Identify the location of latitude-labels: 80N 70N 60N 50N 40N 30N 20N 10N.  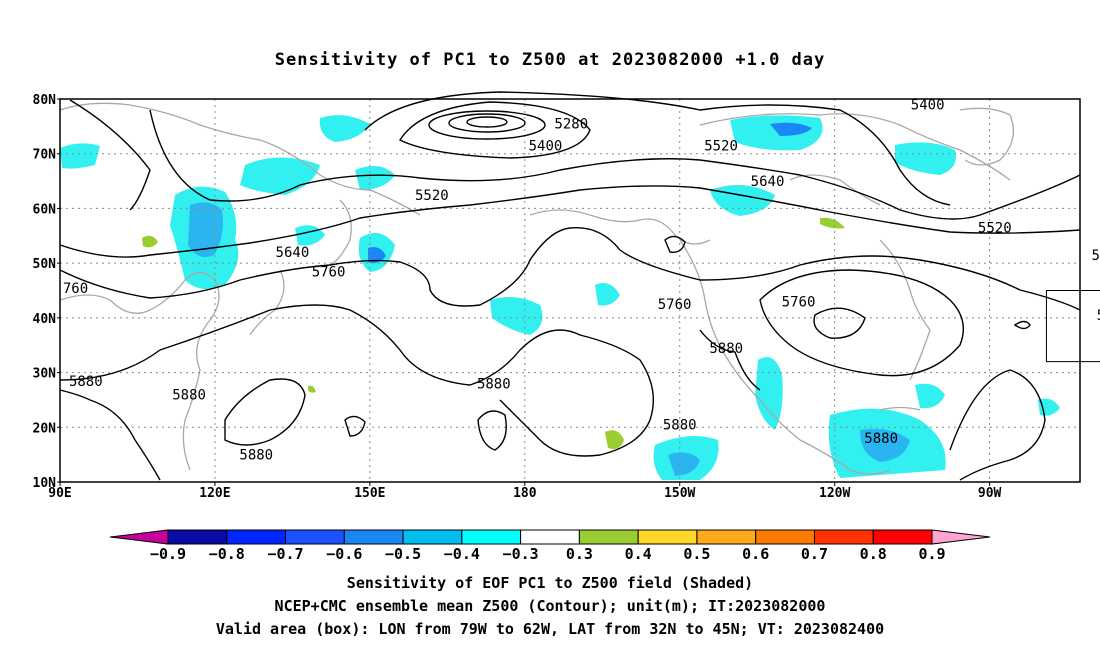
(46, 292).